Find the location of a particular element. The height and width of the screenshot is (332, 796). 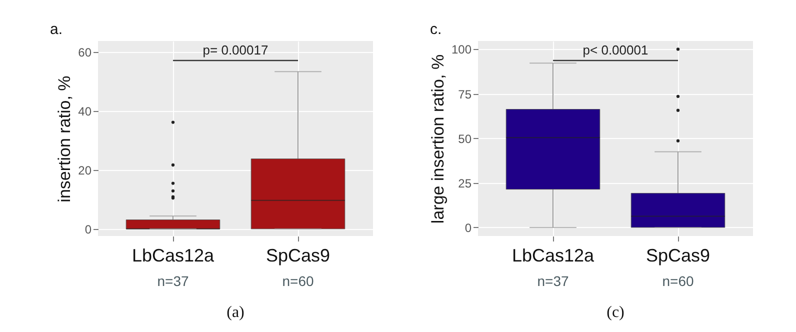

text: a. is located at coordinates (56, 29).